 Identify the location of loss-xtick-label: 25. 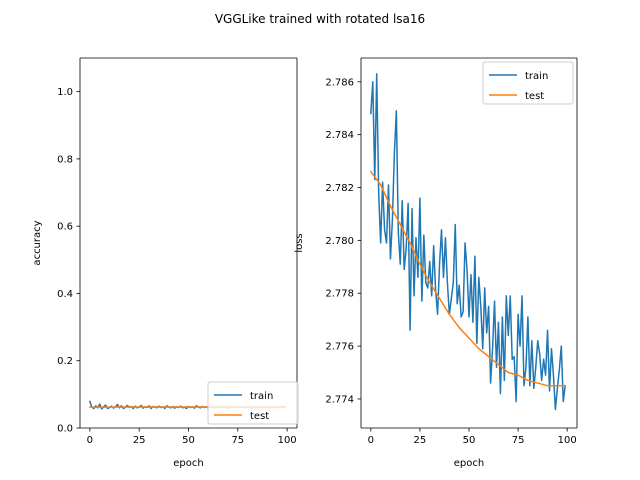
(420, 440).